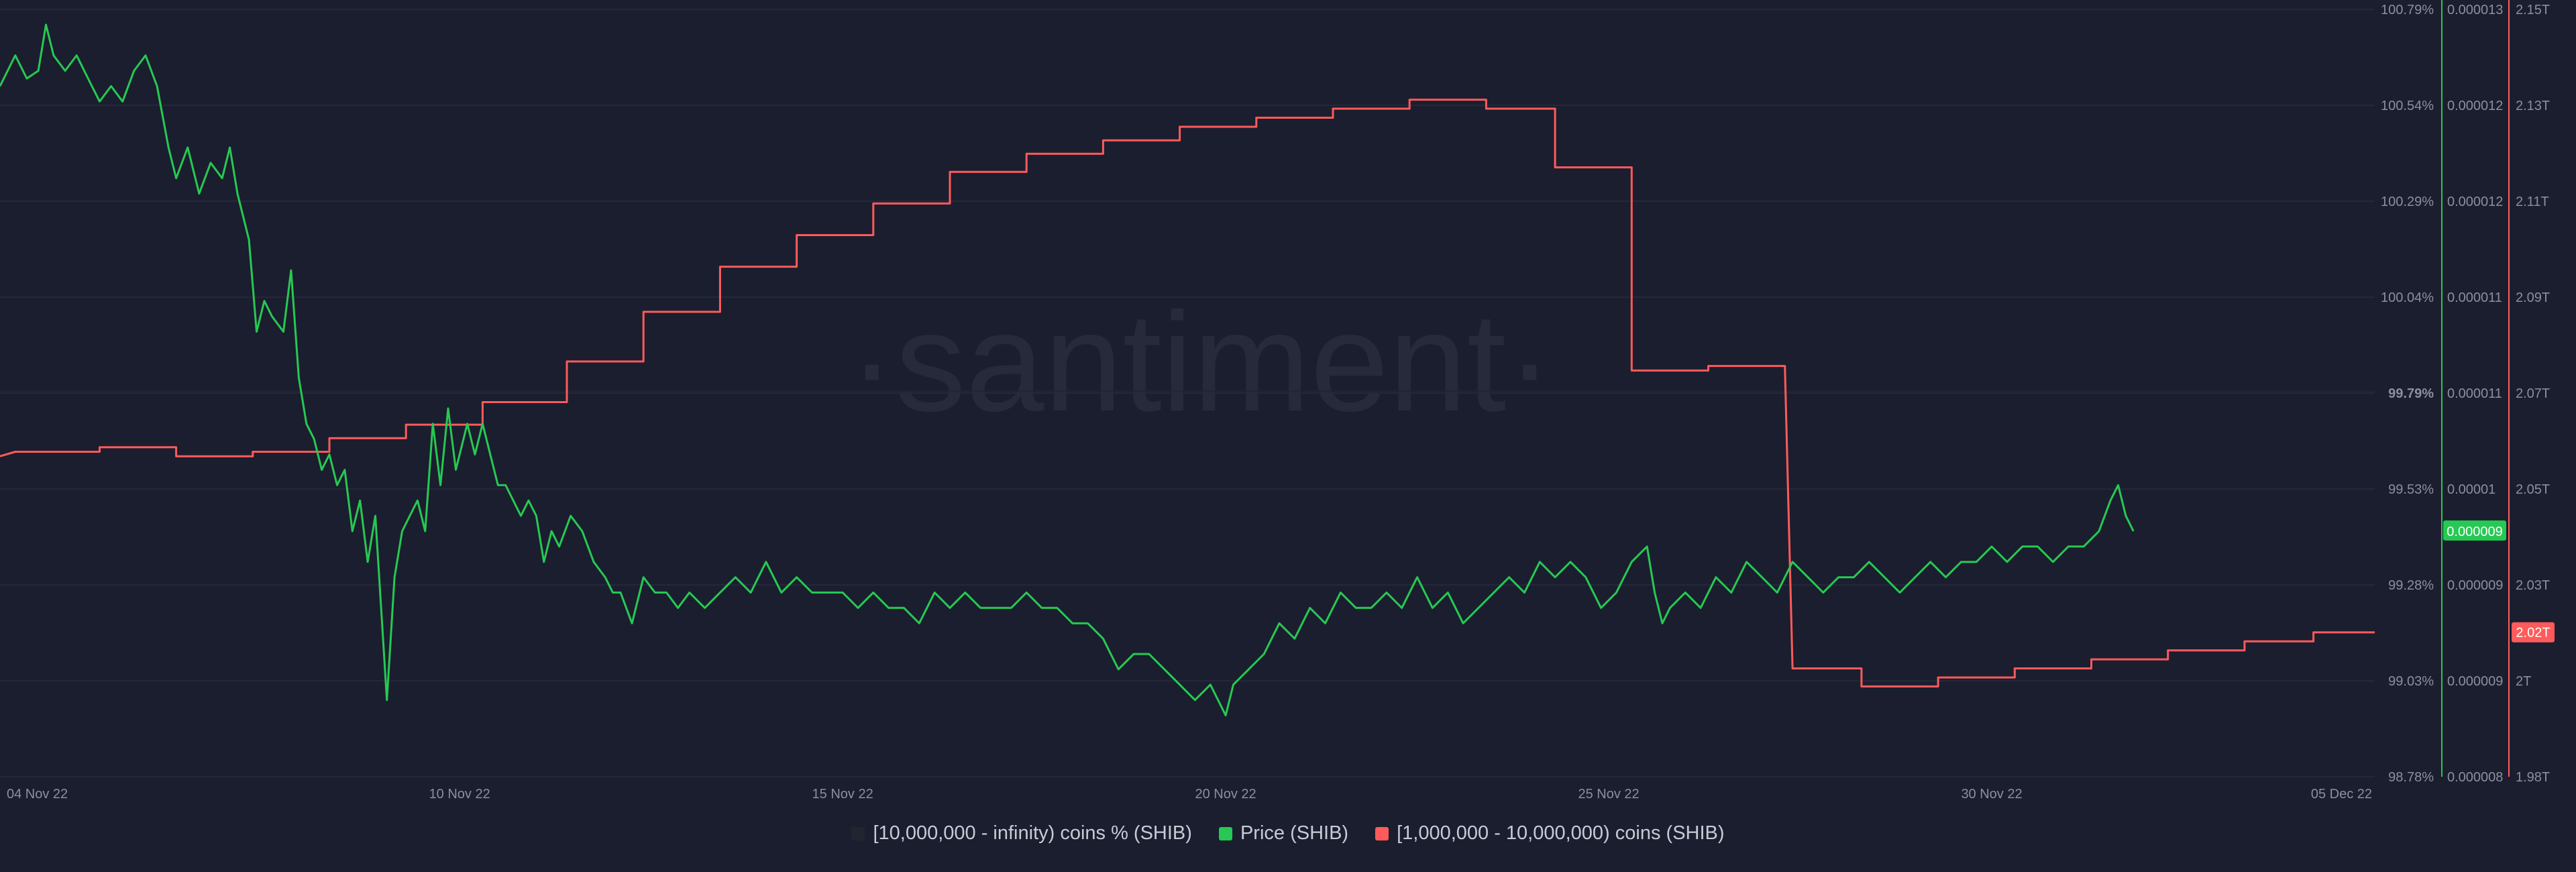 This screenshot has height=872, width=2576. What do you see at coordinates (2471, 489) in the screenshot?
I see `price-tick-label: 0.00001` at bounding box center [2471, 489].